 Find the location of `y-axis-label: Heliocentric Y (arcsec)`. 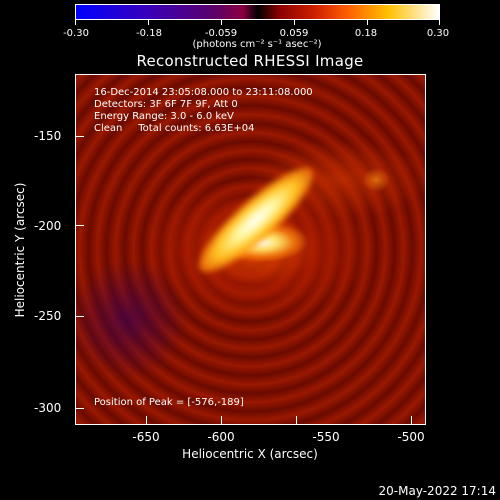

y-axis-label: Heliocentric Y (arcsec) is located at coordinates (20, 250).